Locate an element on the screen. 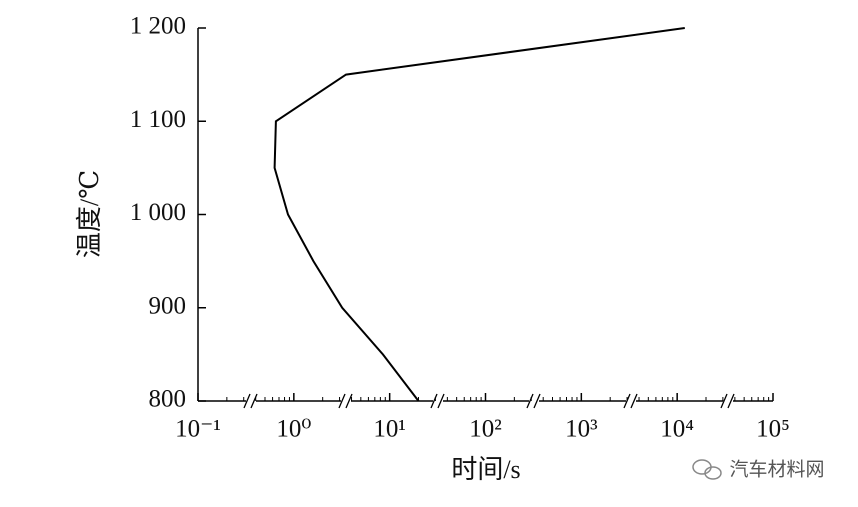 This screenshot has height=507, width=858. y-tick-label: 1 100 is located at coordinates (158, 119).